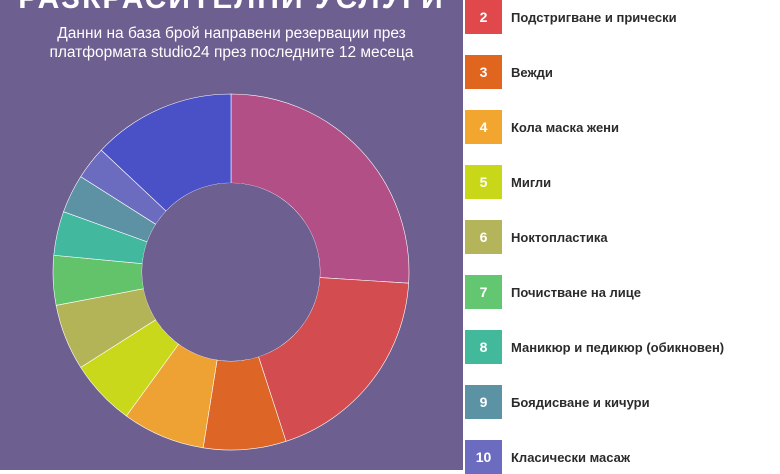  I want to click on legend-label: Мигли, so click(531, 182).